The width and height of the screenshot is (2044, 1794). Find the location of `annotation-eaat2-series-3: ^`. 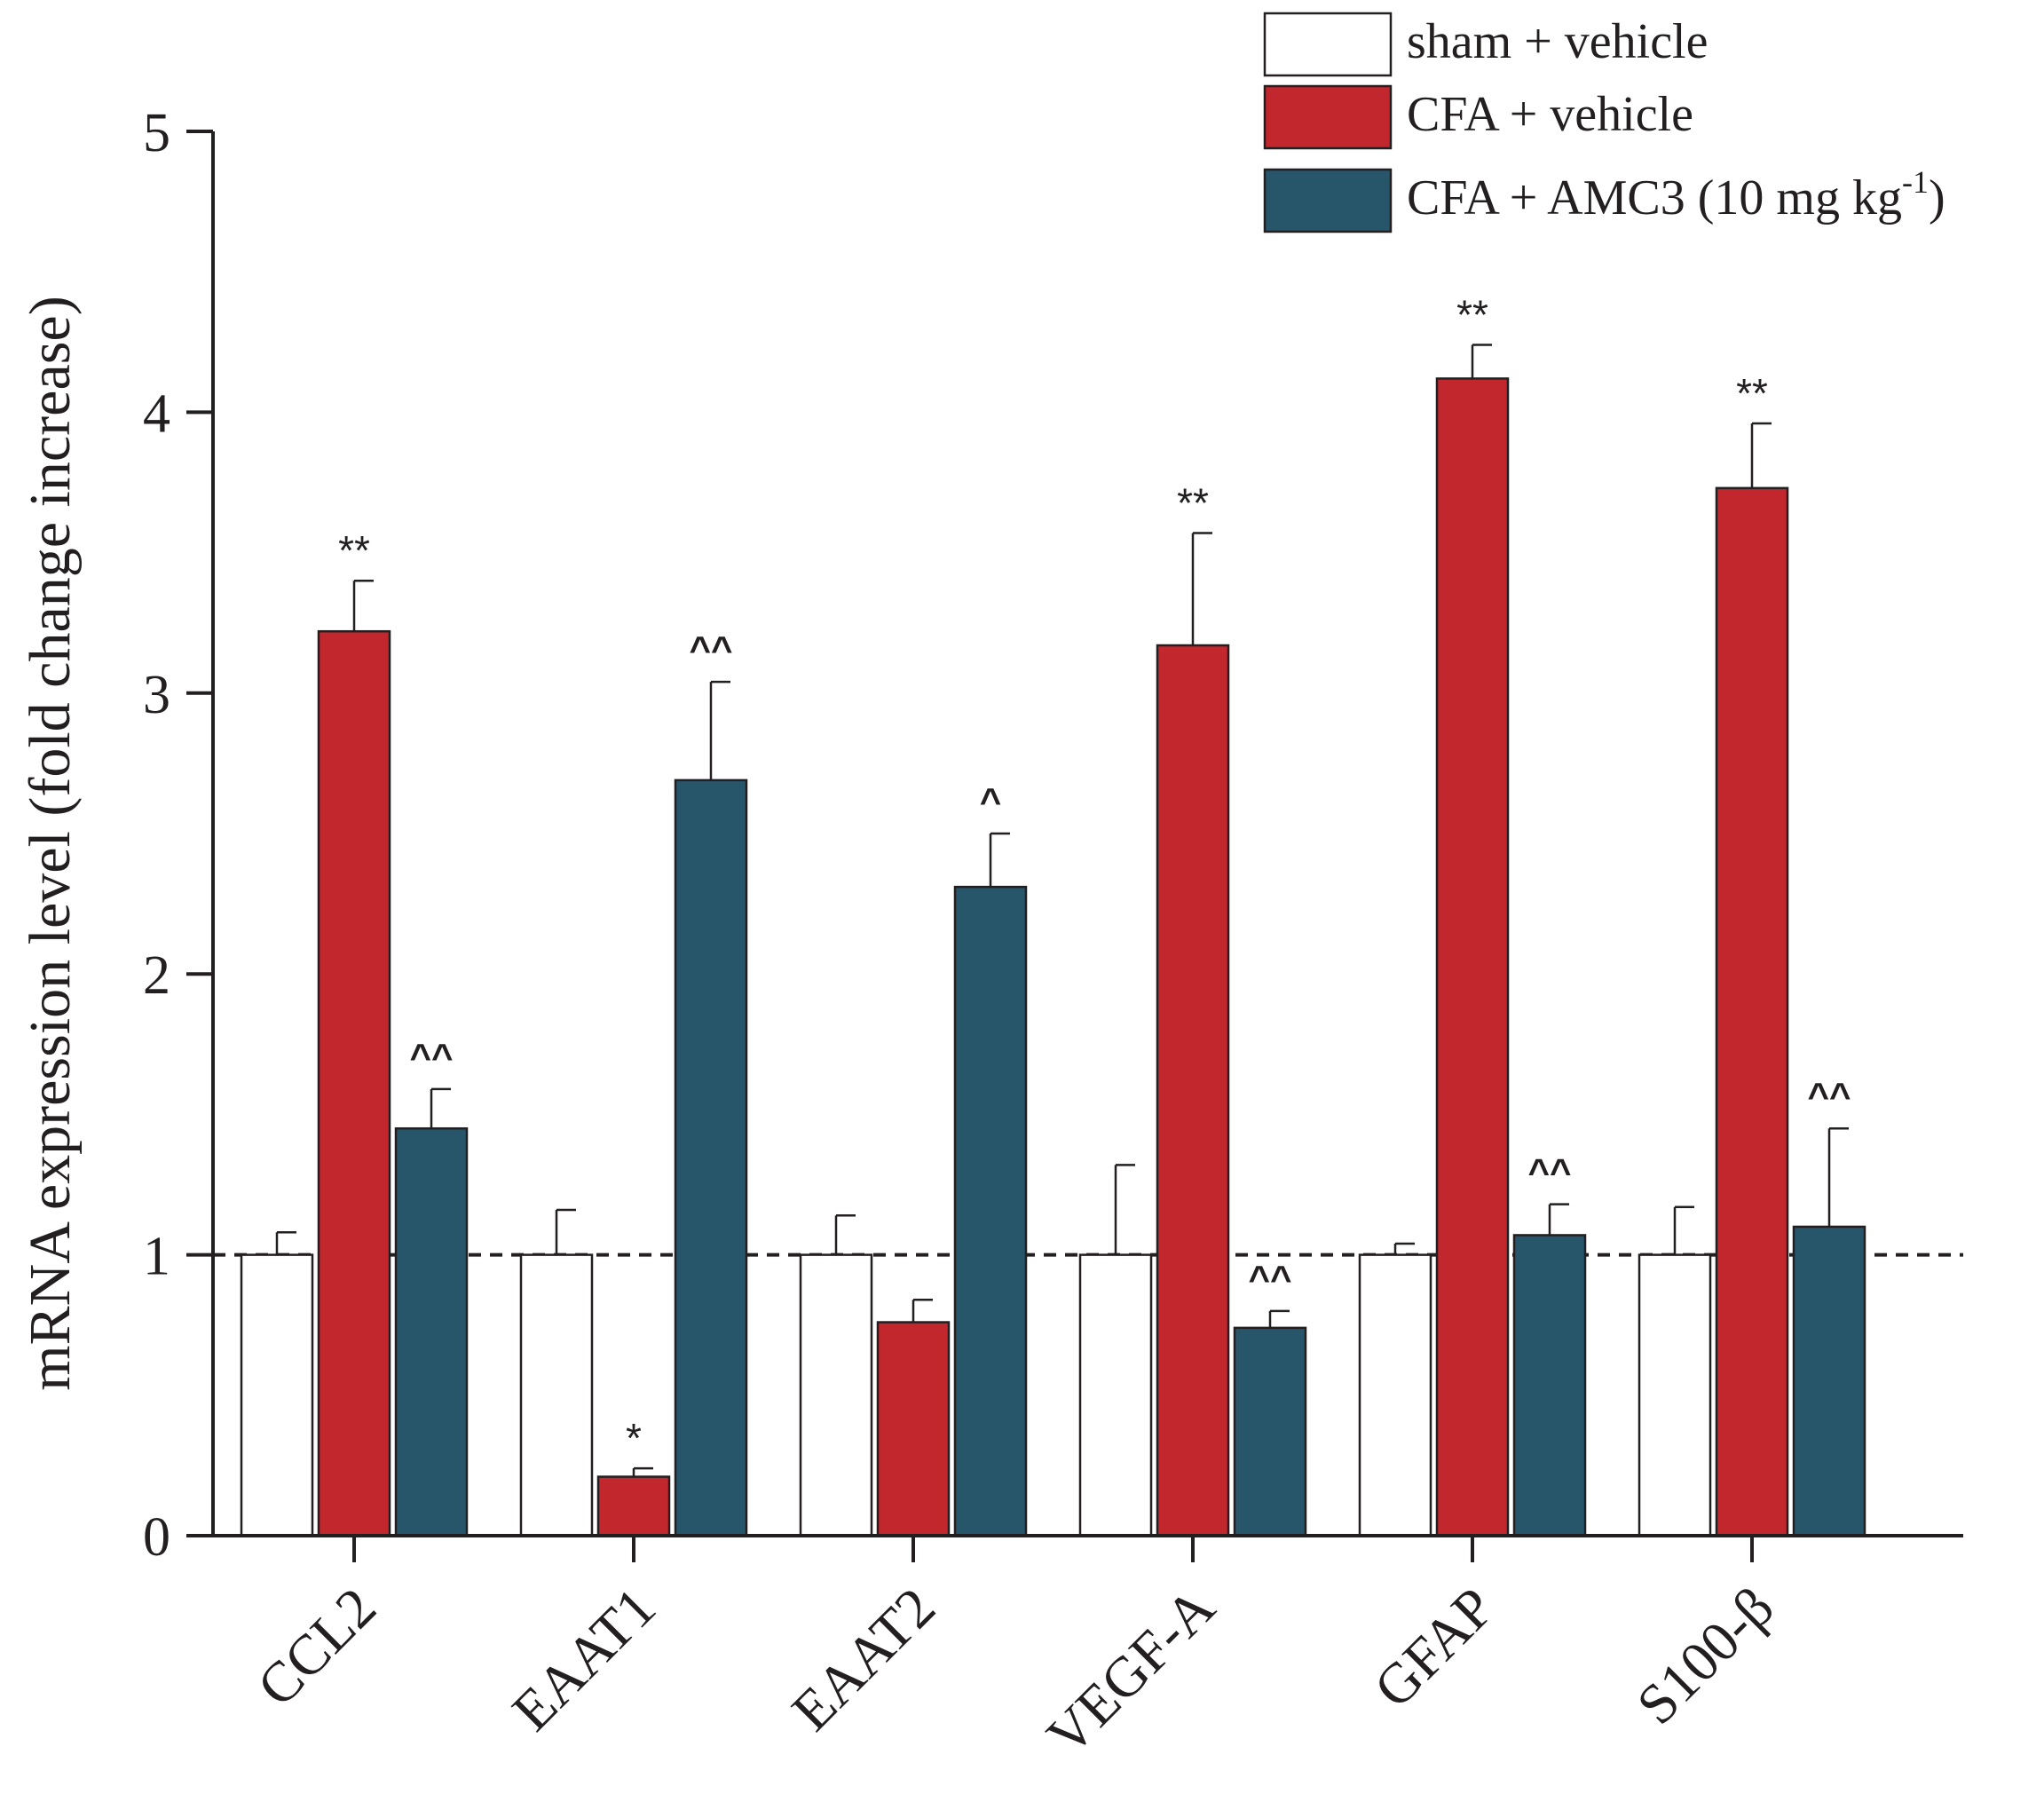

annotation-eaat2-series-3: ^ is located at coordinates (991, 801).